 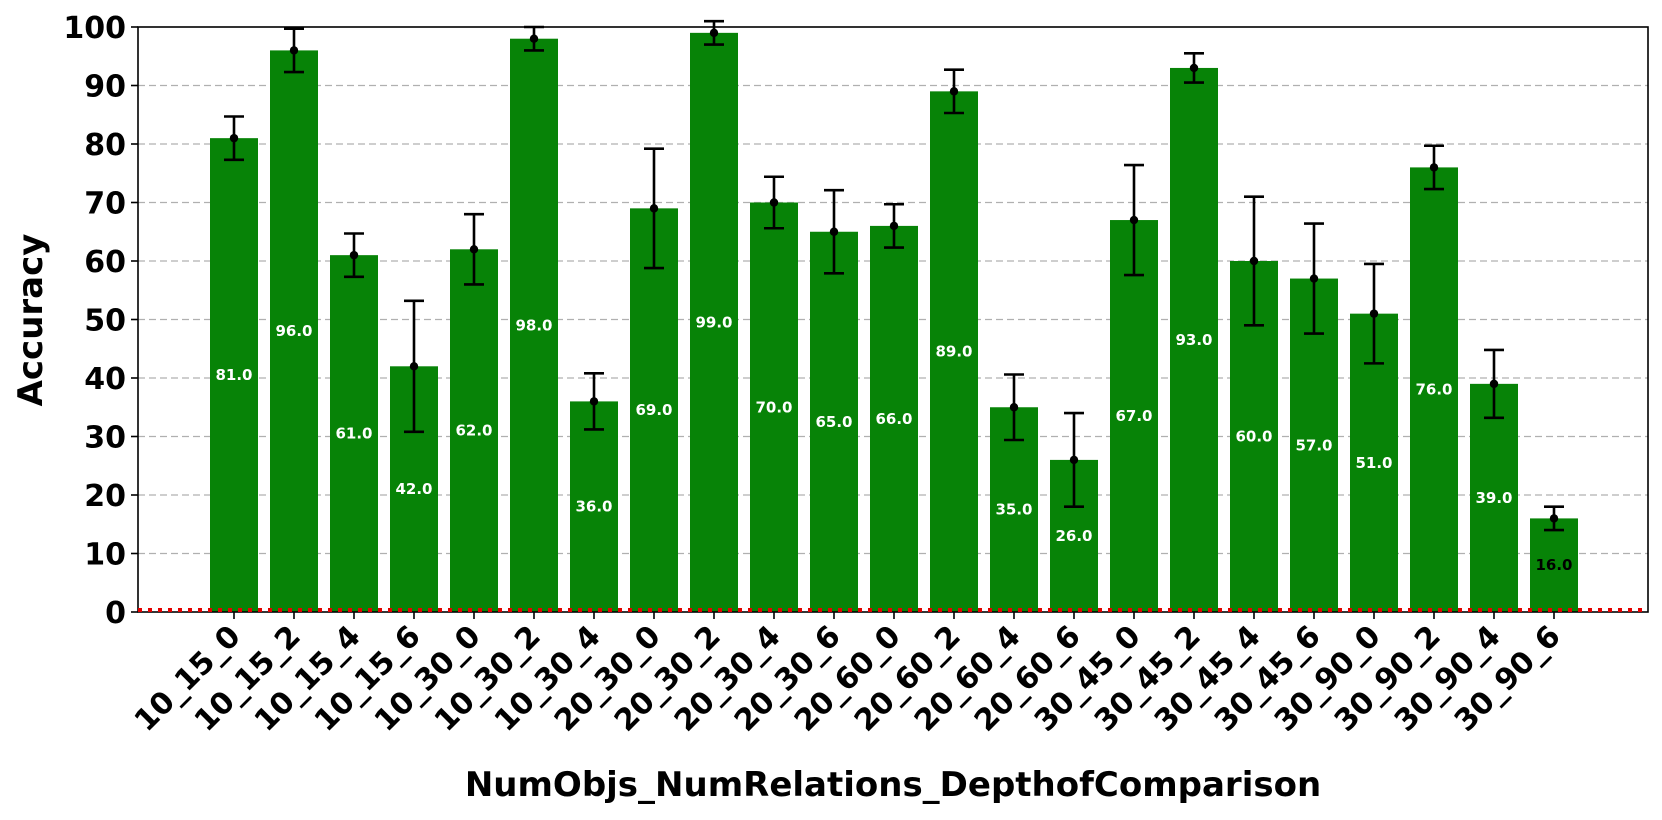 I want to click on bar-value-label: 76.0, so click(x=1433, y=390).